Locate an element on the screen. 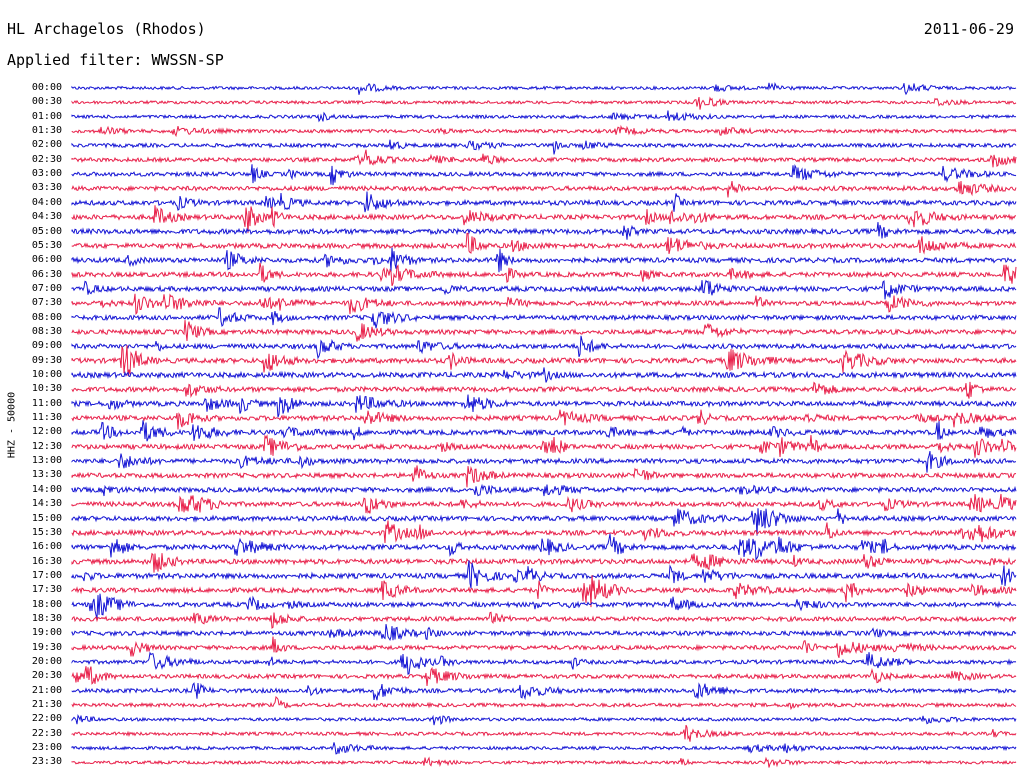  time-label: 07:00 is located at coordinates (46, 288).